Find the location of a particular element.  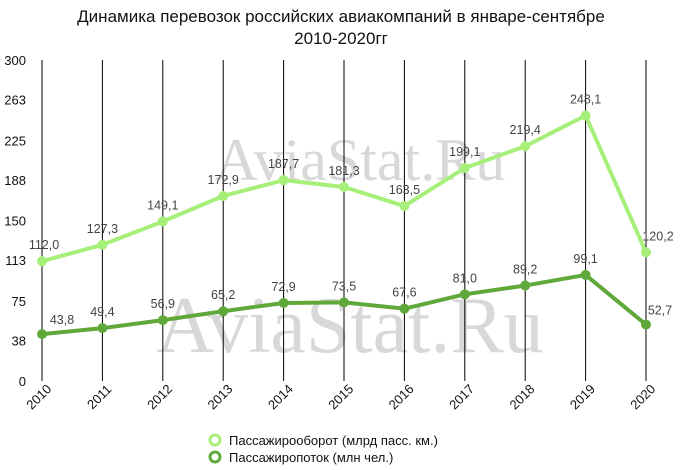

x-tick-label: 2015 is located at coordinates (340, 396).